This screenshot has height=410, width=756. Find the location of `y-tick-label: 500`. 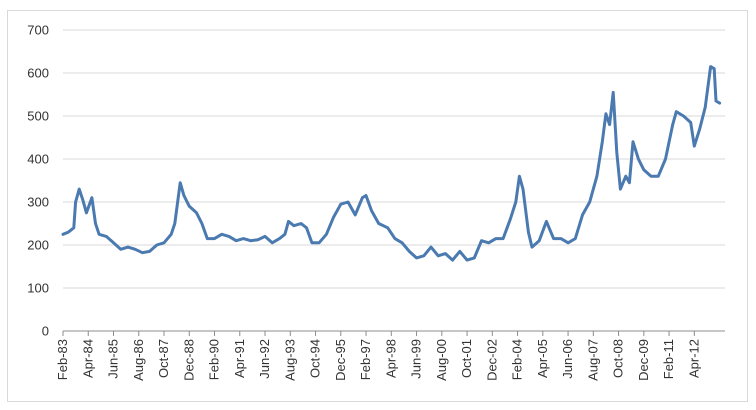

y-tick-label: 500 is located at coordinates (38, 116).